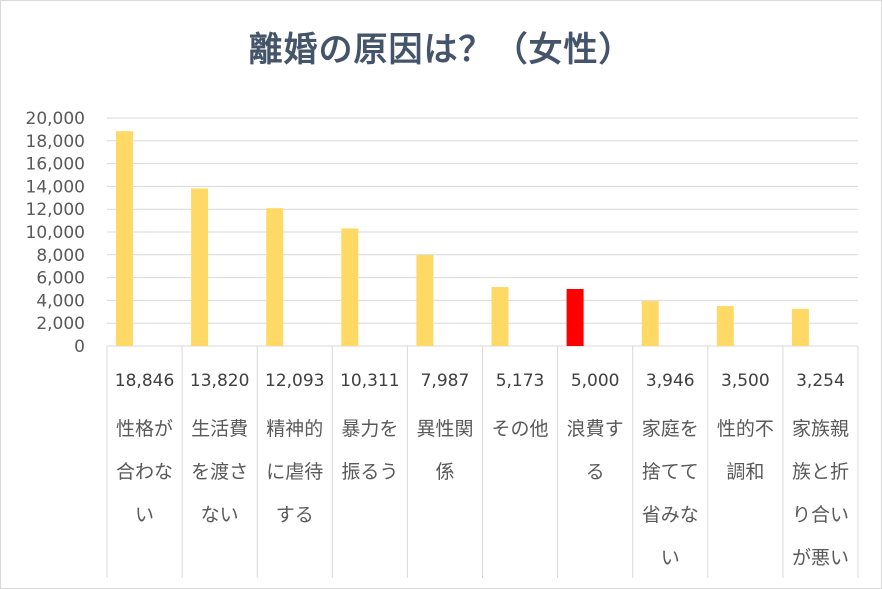  What do you see at coordinates (369, 429) in the screenshot?
I see `category-label: 暴力を` at bounding box center [369, 429].